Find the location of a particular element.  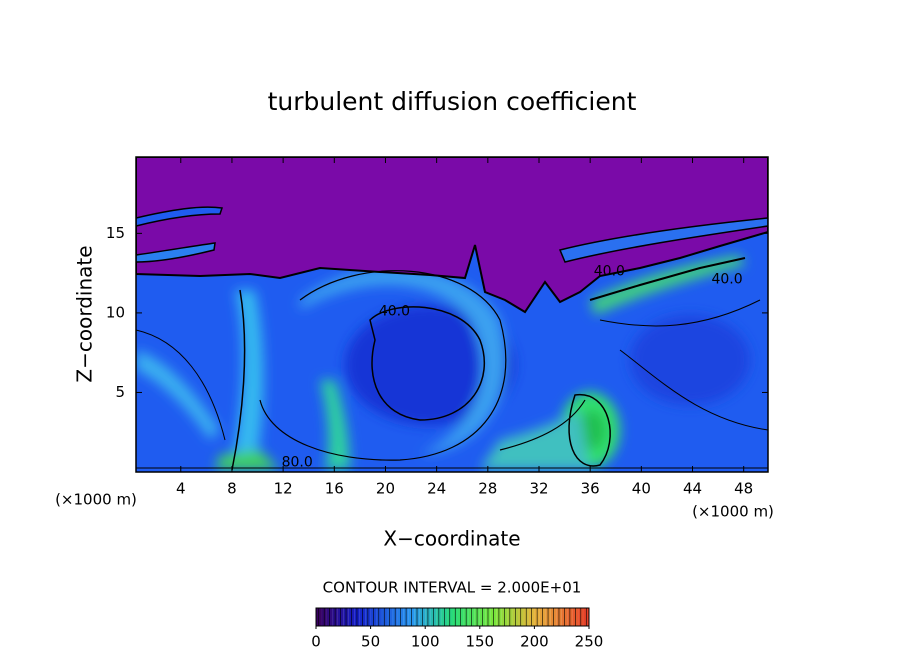

x-tick-label: 20 is located at coordinates (385, 489).